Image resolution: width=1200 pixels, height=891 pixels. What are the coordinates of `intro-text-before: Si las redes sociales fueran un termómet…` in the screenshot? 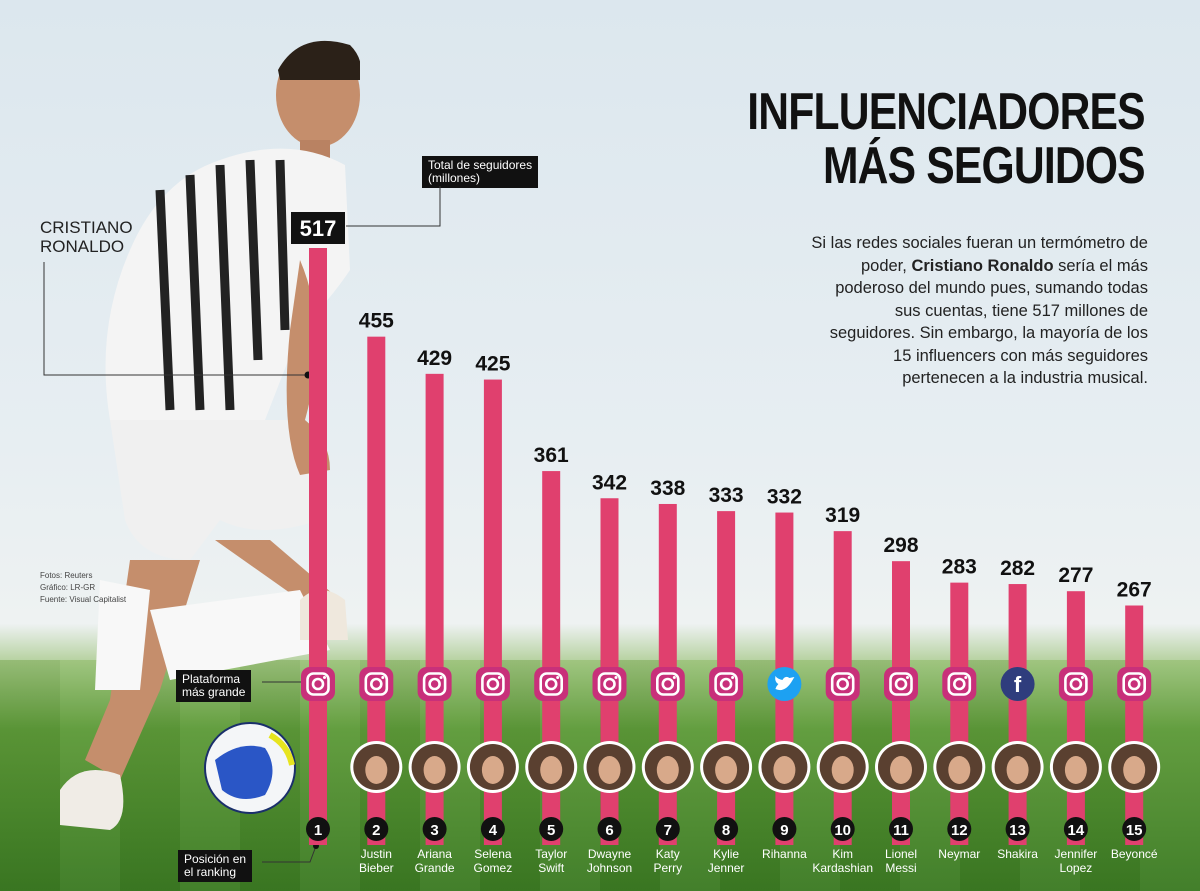 It's located at (979, 254).